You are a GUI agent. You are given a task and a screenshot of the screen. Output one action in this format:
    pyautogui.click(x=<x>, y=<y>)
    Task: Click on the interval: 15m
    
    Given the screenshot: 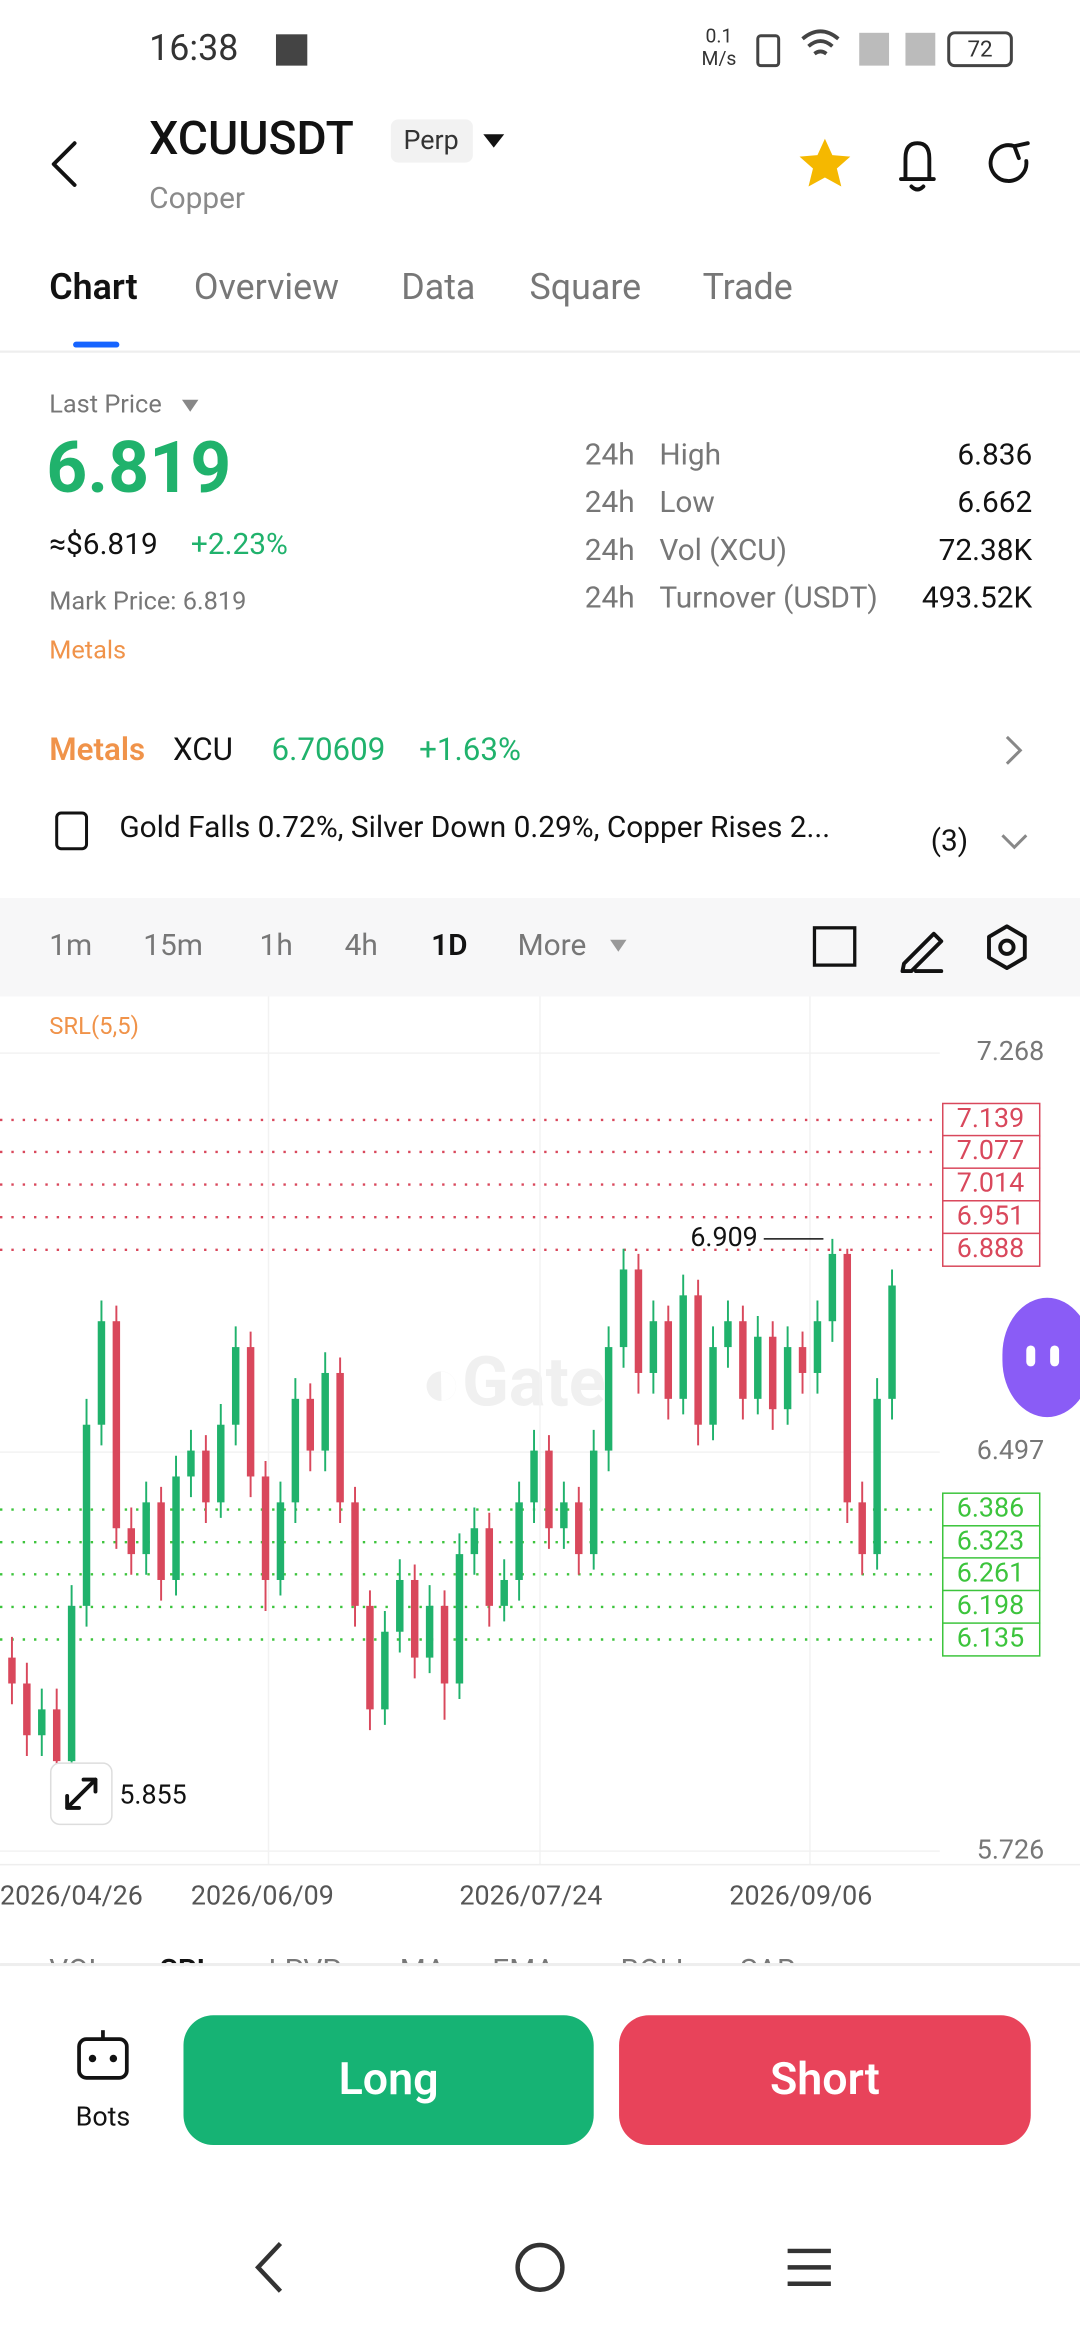 What is the action you would take?
    pyautogui.click(x=173, y=945)
    